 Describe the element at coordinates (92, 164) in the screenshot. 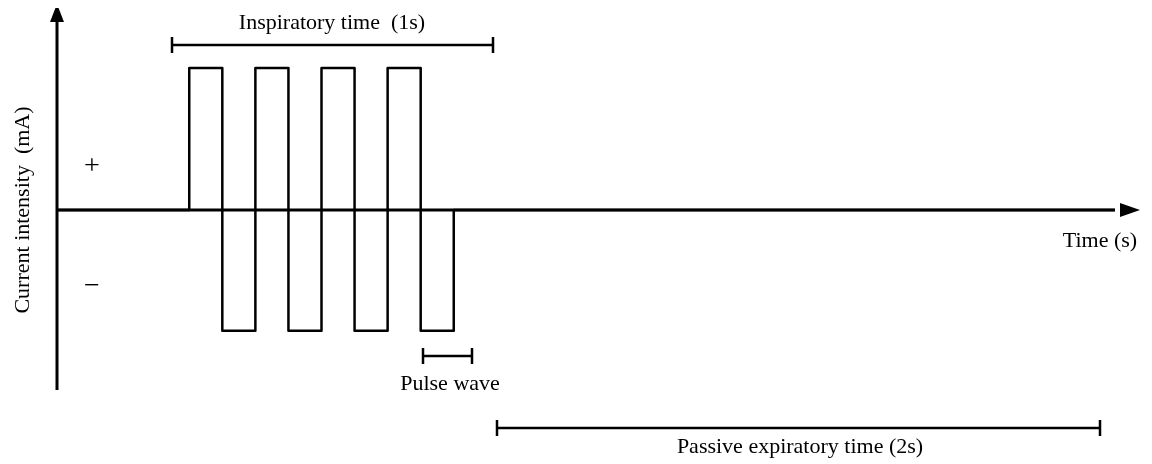

I see `annotation: +` at that location.